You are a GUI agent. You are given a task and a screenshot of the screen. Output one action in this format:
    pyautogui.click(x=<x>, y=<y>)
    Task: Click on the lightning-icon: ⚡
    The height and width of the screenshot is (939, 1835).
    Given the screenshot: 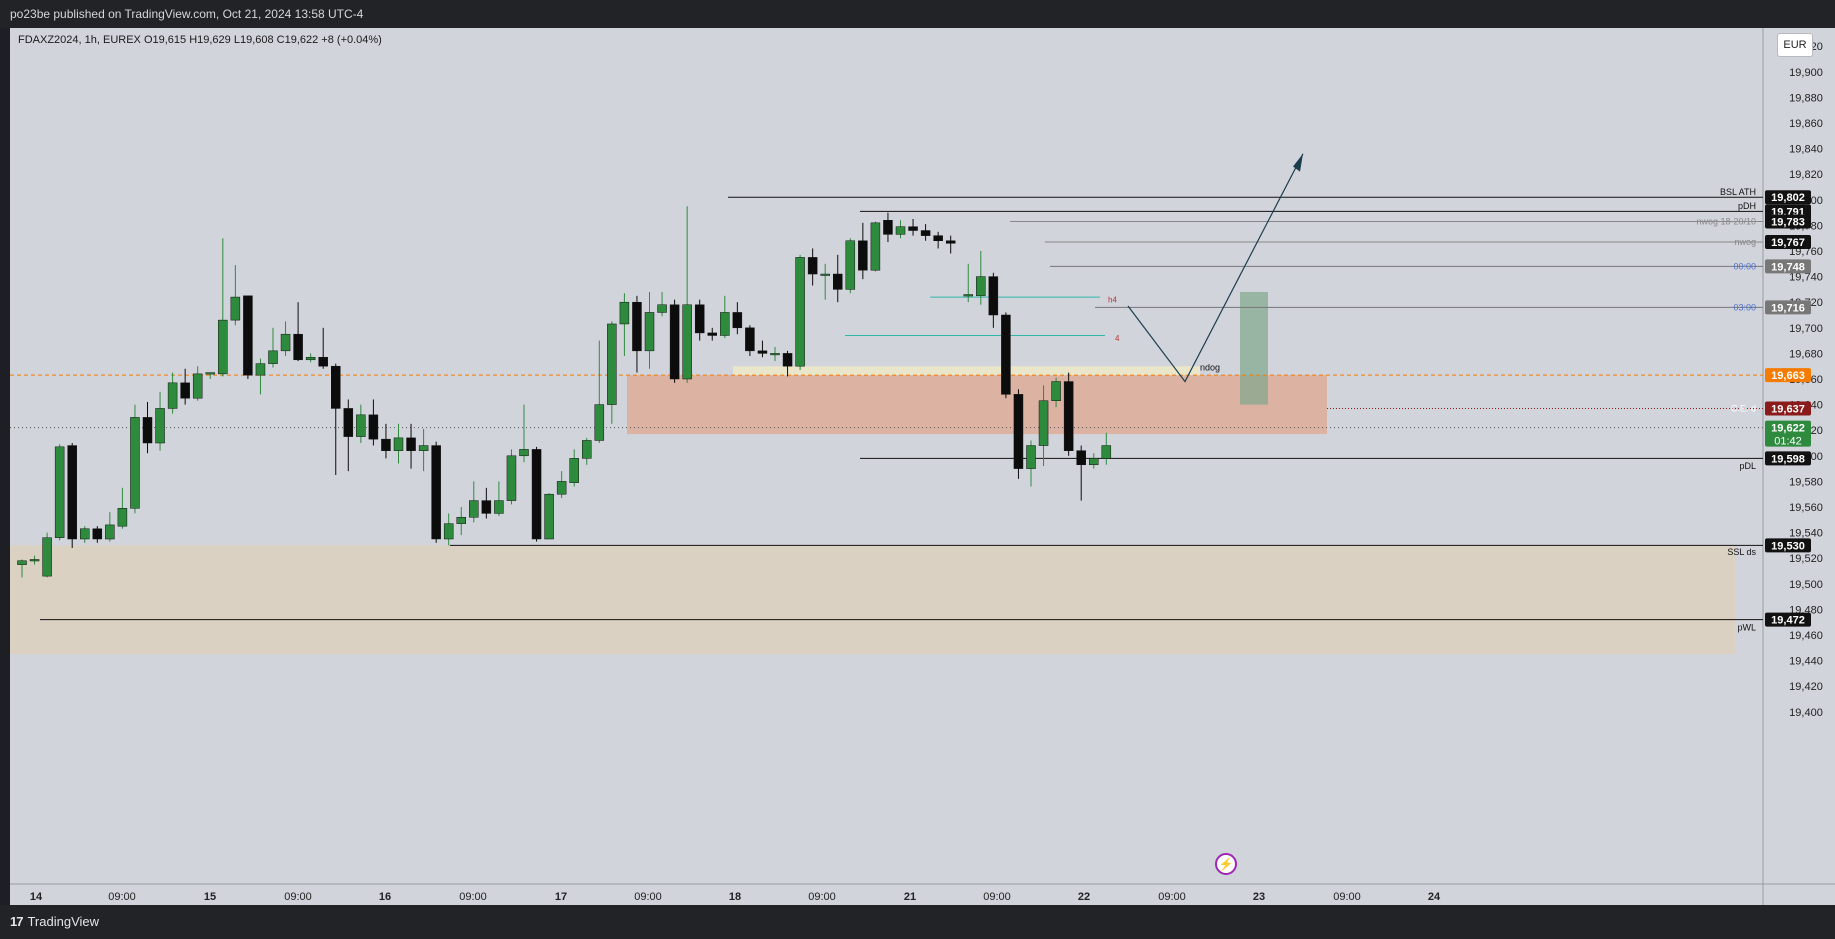 What is the action you would take?
    pyautogui.click(x=1226, y=864)
    